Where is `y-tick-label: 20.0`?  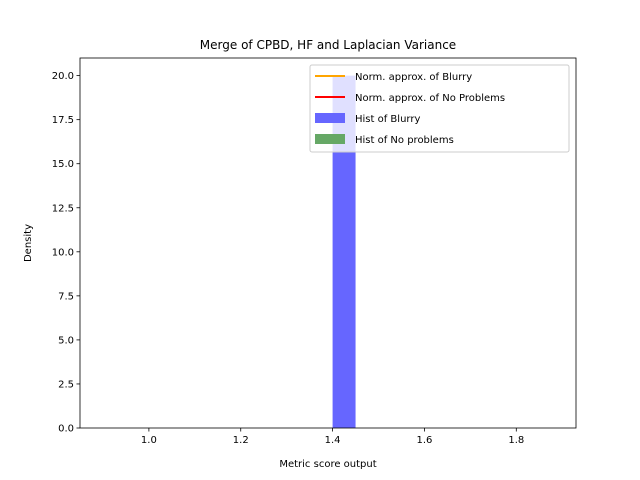 y-tick-label: 20.0 is located at coordinates (63, 76).